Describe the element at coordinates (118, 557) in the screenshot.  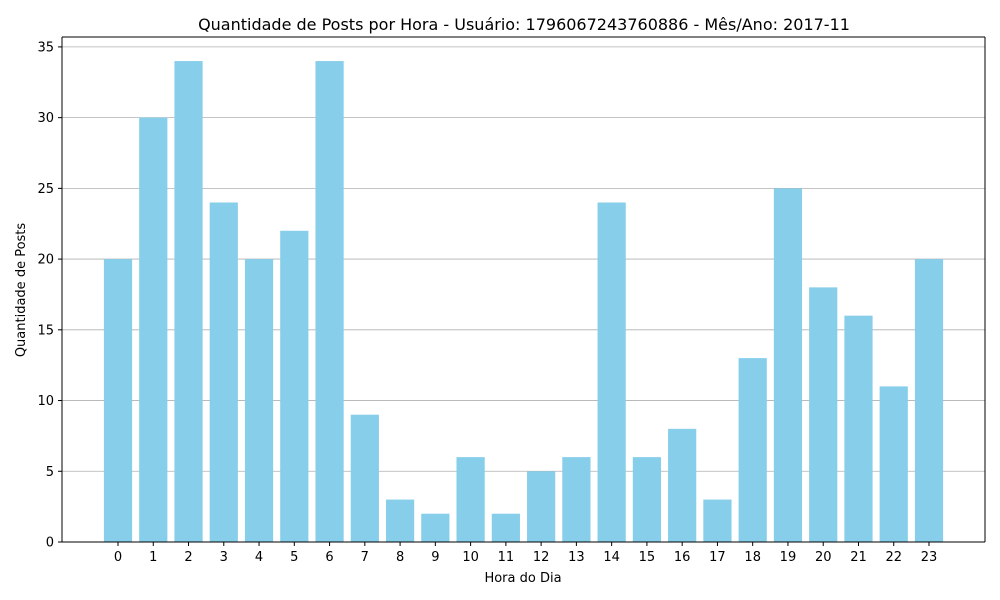
I see `x-tick-label: 0` at that location.